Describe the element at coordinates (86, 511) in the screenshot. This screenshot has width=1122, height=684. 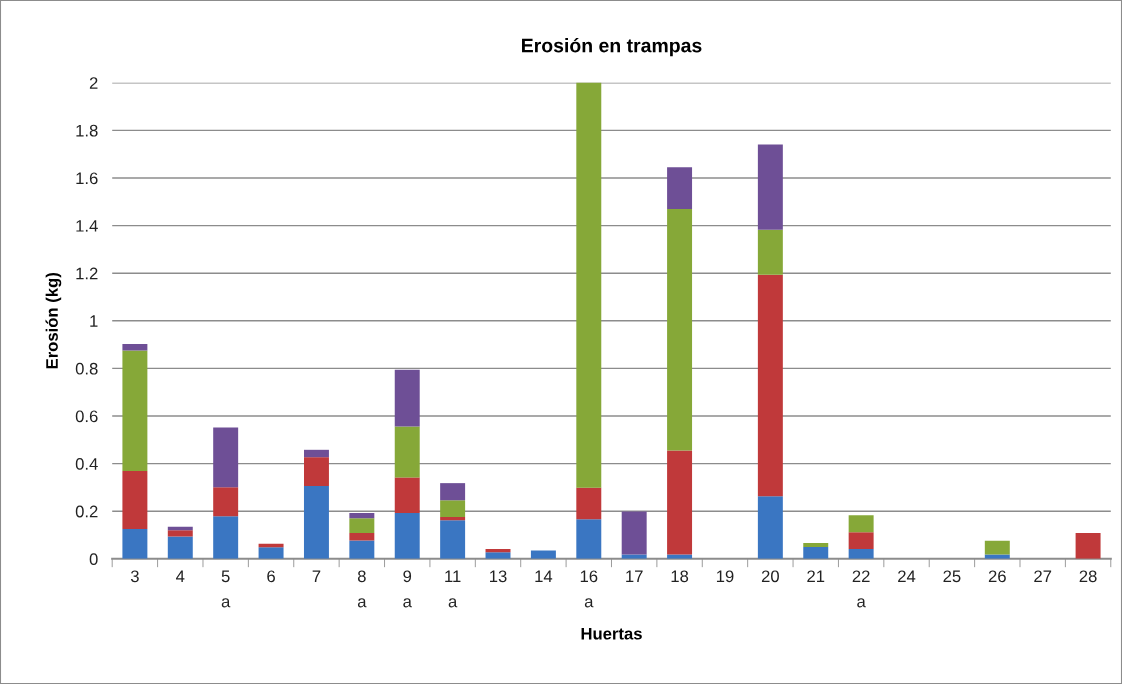
I see `y-tick-label: 0.2` at that location.